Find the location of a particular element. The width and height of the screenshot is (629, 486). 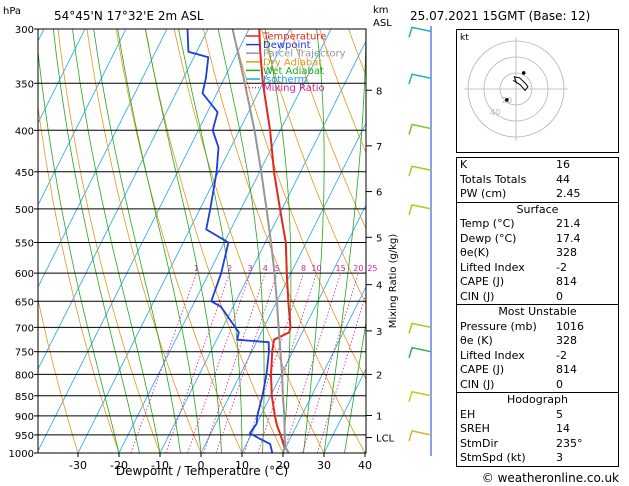

stat-row: Dewp (°C) 17.4 is located at coordinates (537, 239).